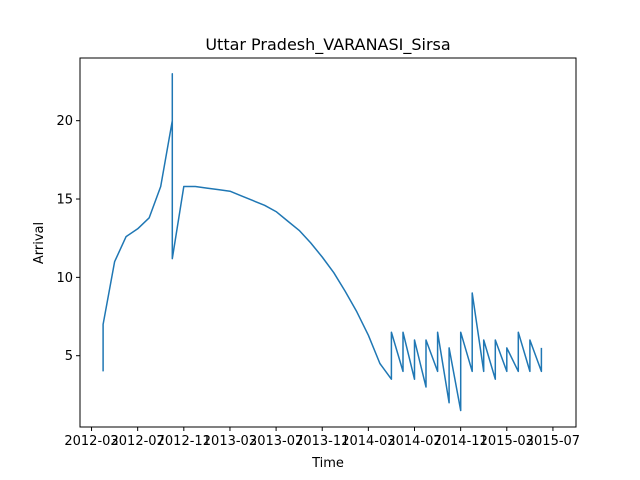 This screenshot has width=640, height=480. What do you see at coordinates (507, 441) in the screenshot?
I see `x-tick-label: 2015-03` at bounding box center [507, 441].